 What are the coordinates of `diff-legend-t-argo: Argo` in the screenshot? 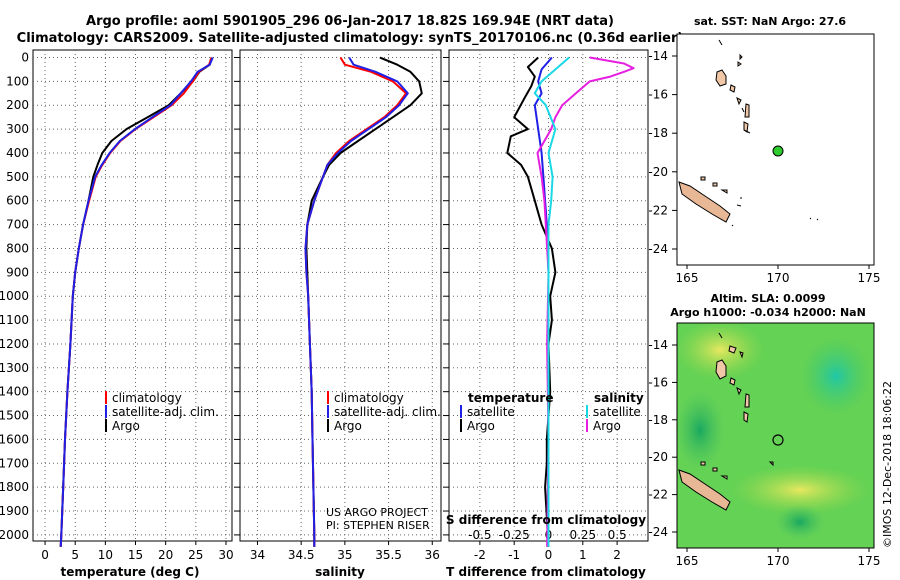 It's located at (481, 426).